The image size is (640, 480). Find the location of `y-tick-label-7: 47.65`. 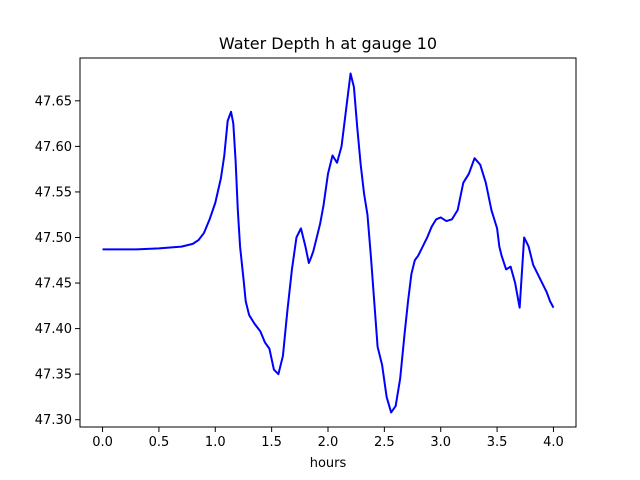

y-tick-label-7: 47.65 is located at coordinates (53, 101).